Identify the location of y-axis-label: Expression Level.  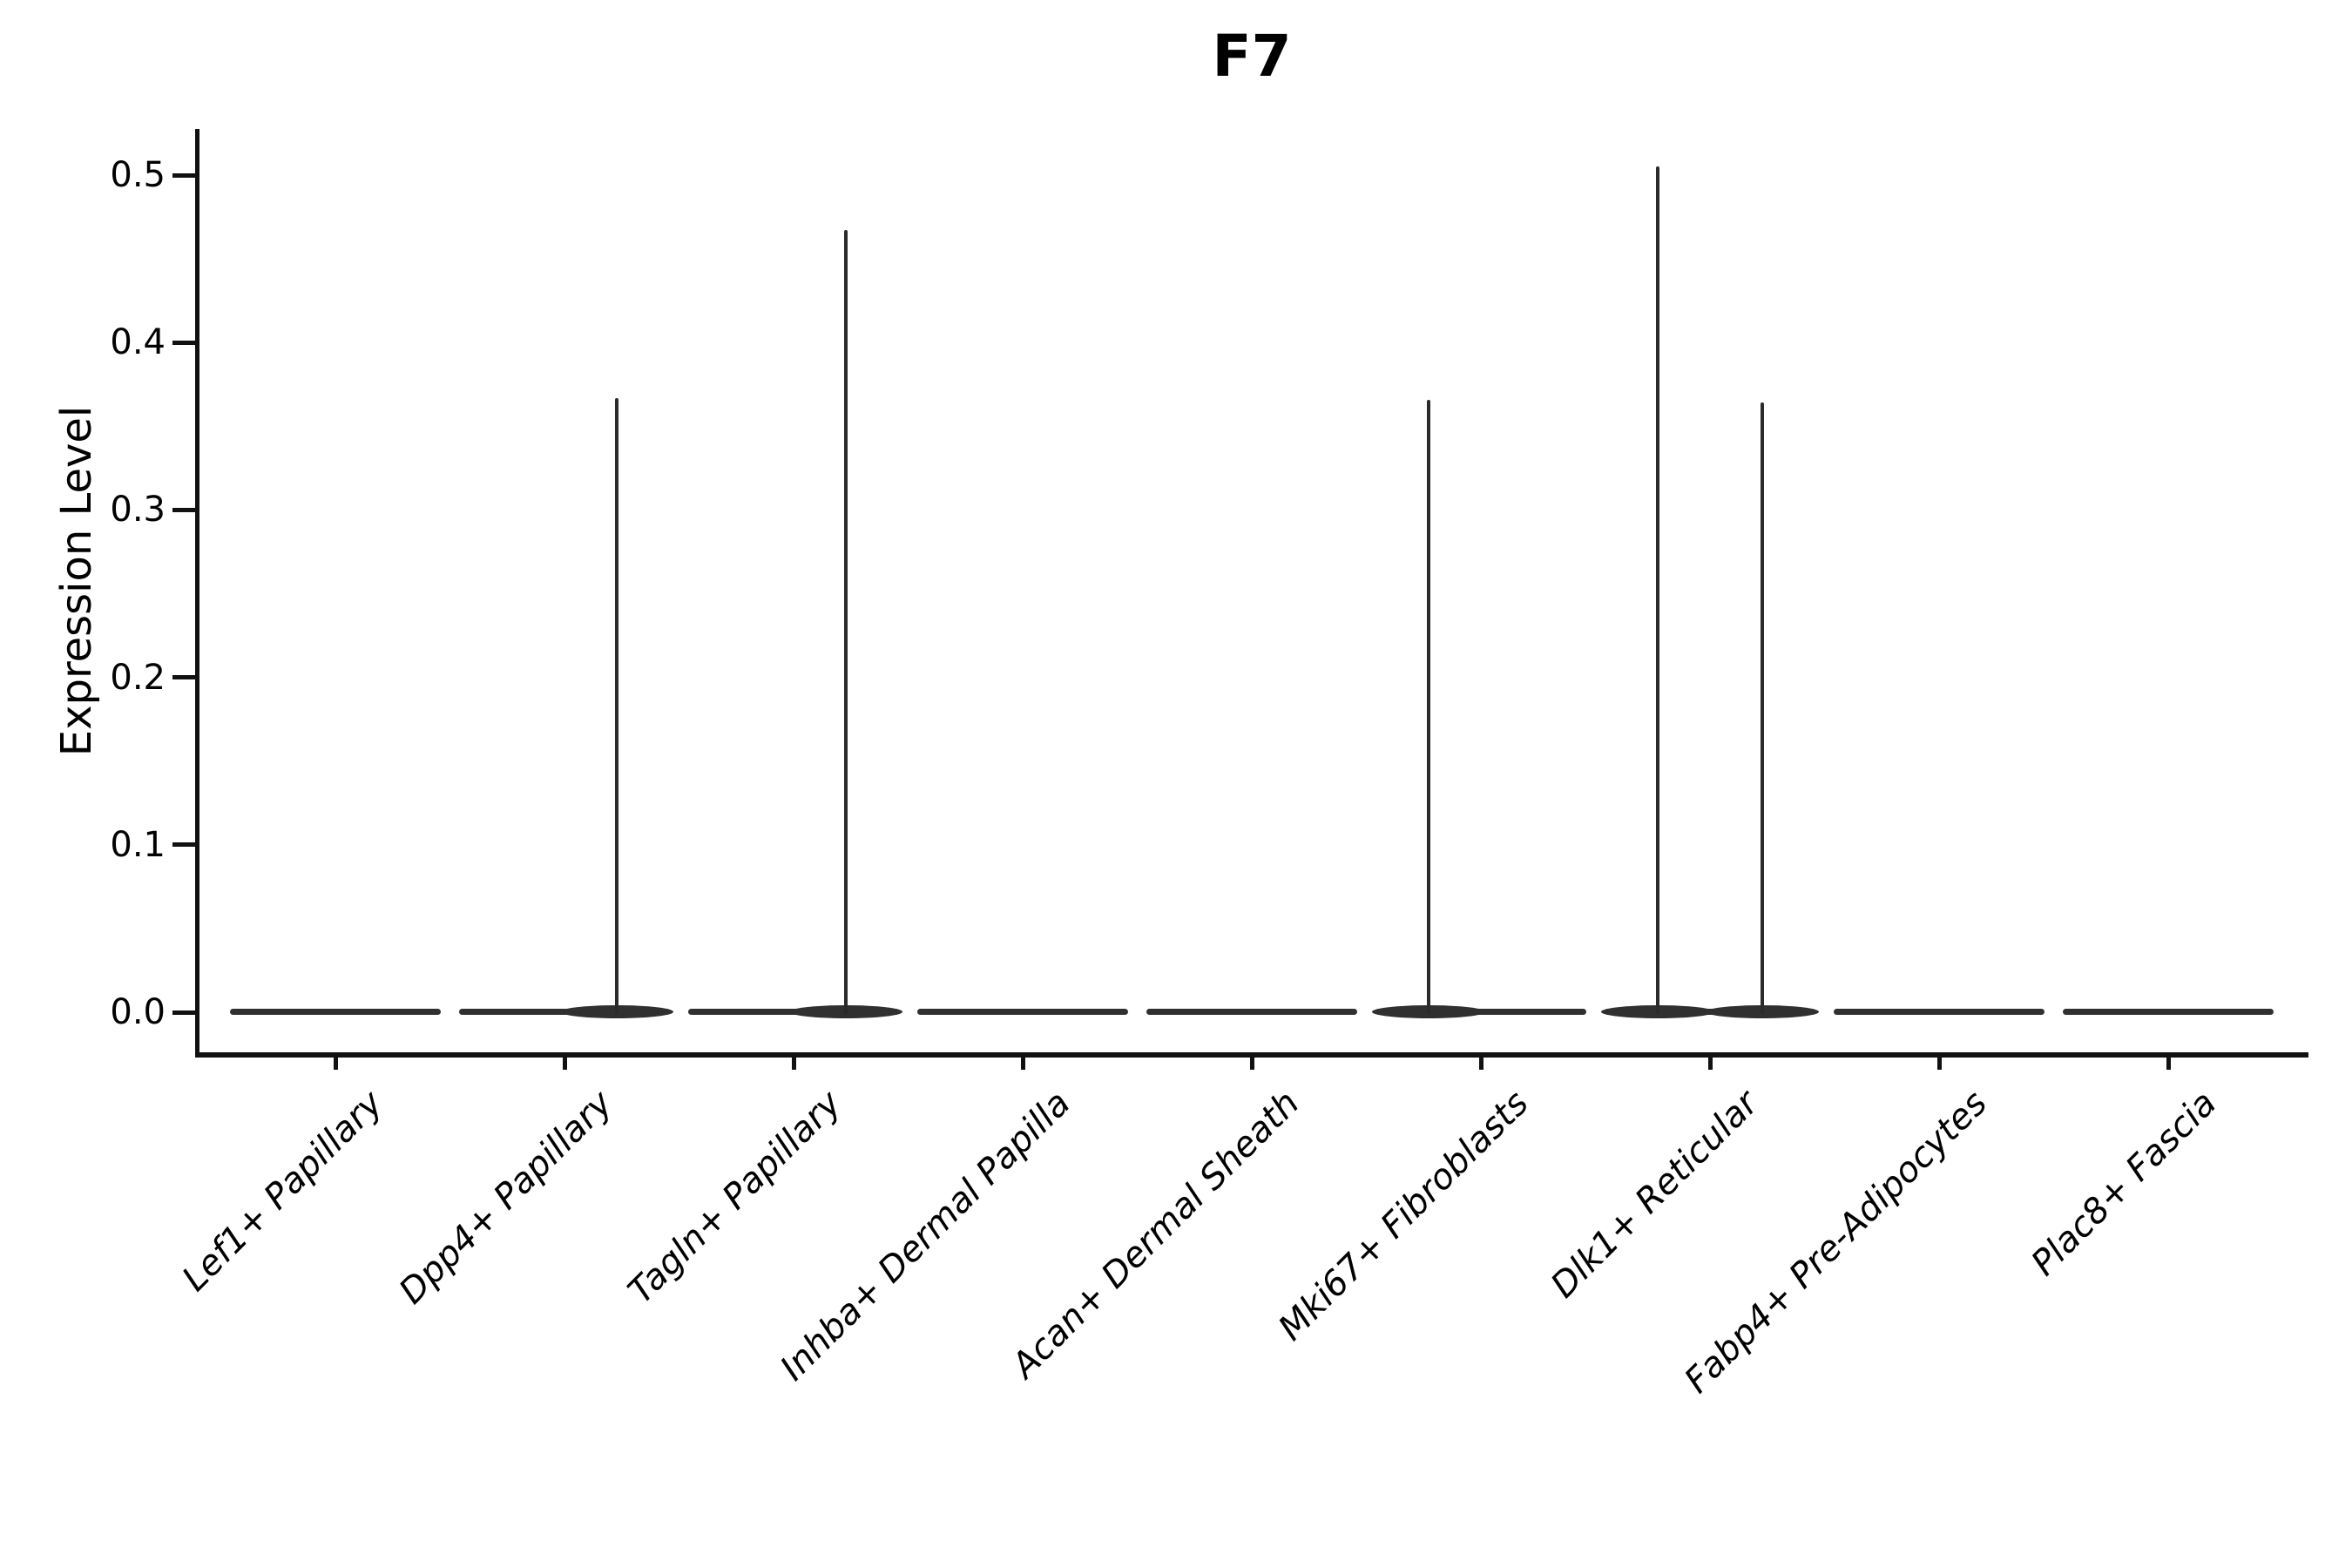
(76, 581).